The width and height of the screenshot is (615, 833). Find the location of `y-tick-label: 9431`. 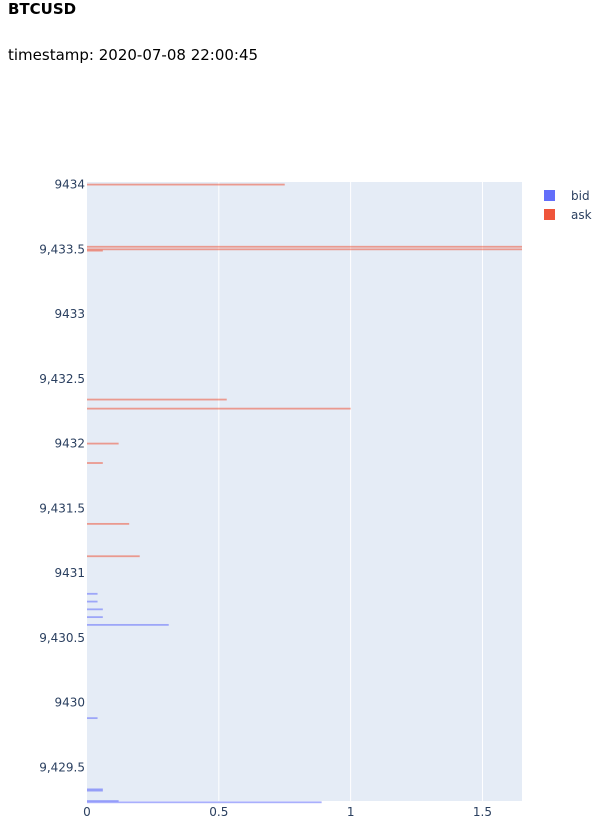

y-tick-label: 9431 is located at coordinates (69, 573).